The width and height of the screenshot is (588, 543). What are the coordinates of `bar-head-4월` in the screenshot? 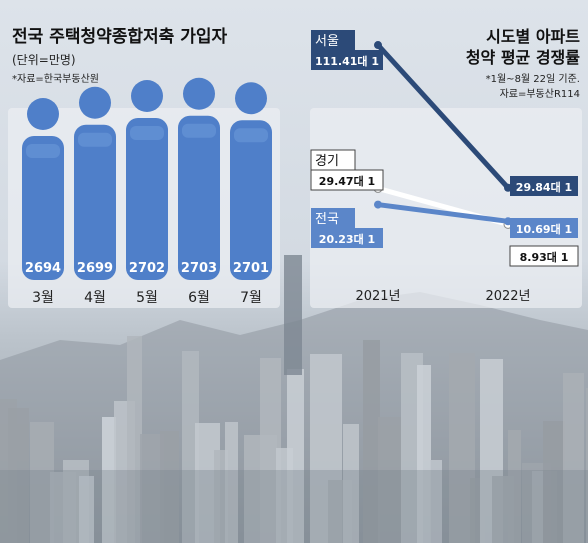 It's located at (95, 102).